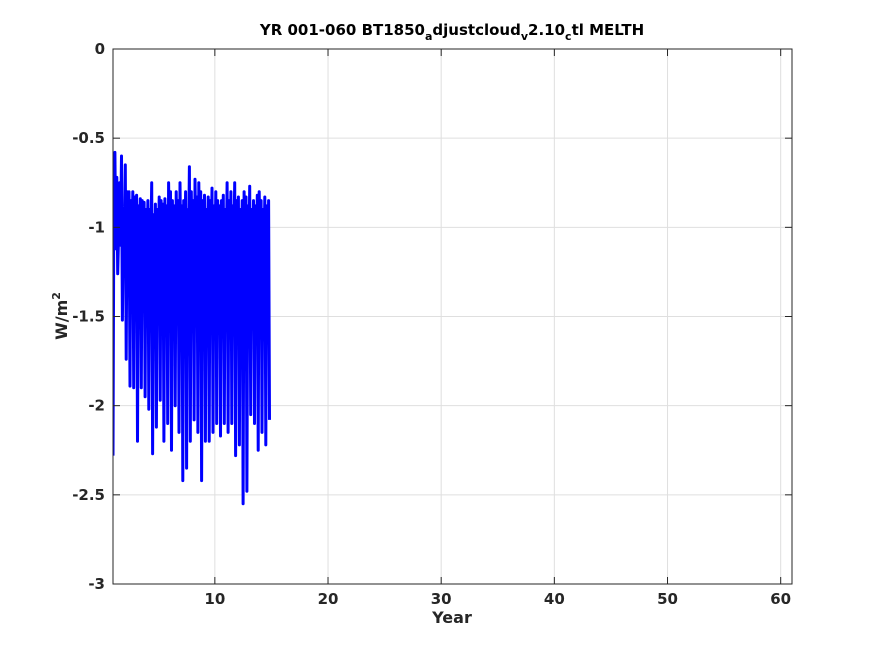  I want to click on x-tick-label: 40, so click(554, 599).